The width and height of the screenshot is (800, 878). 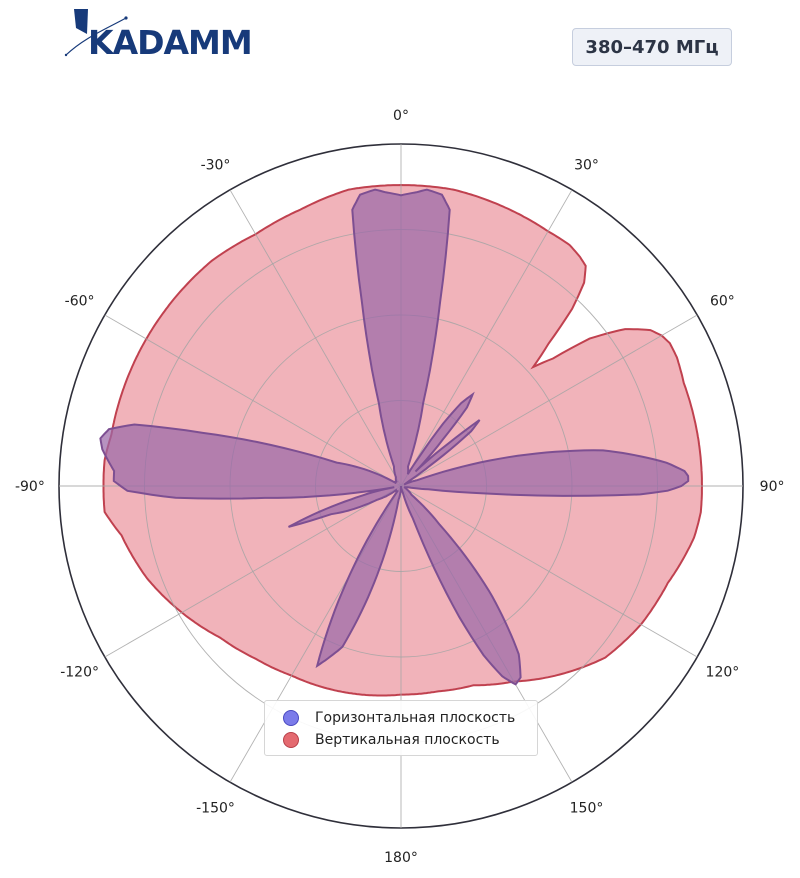 I want to click on logo-wordmark: KADAMM, so click(x=170, y=42).